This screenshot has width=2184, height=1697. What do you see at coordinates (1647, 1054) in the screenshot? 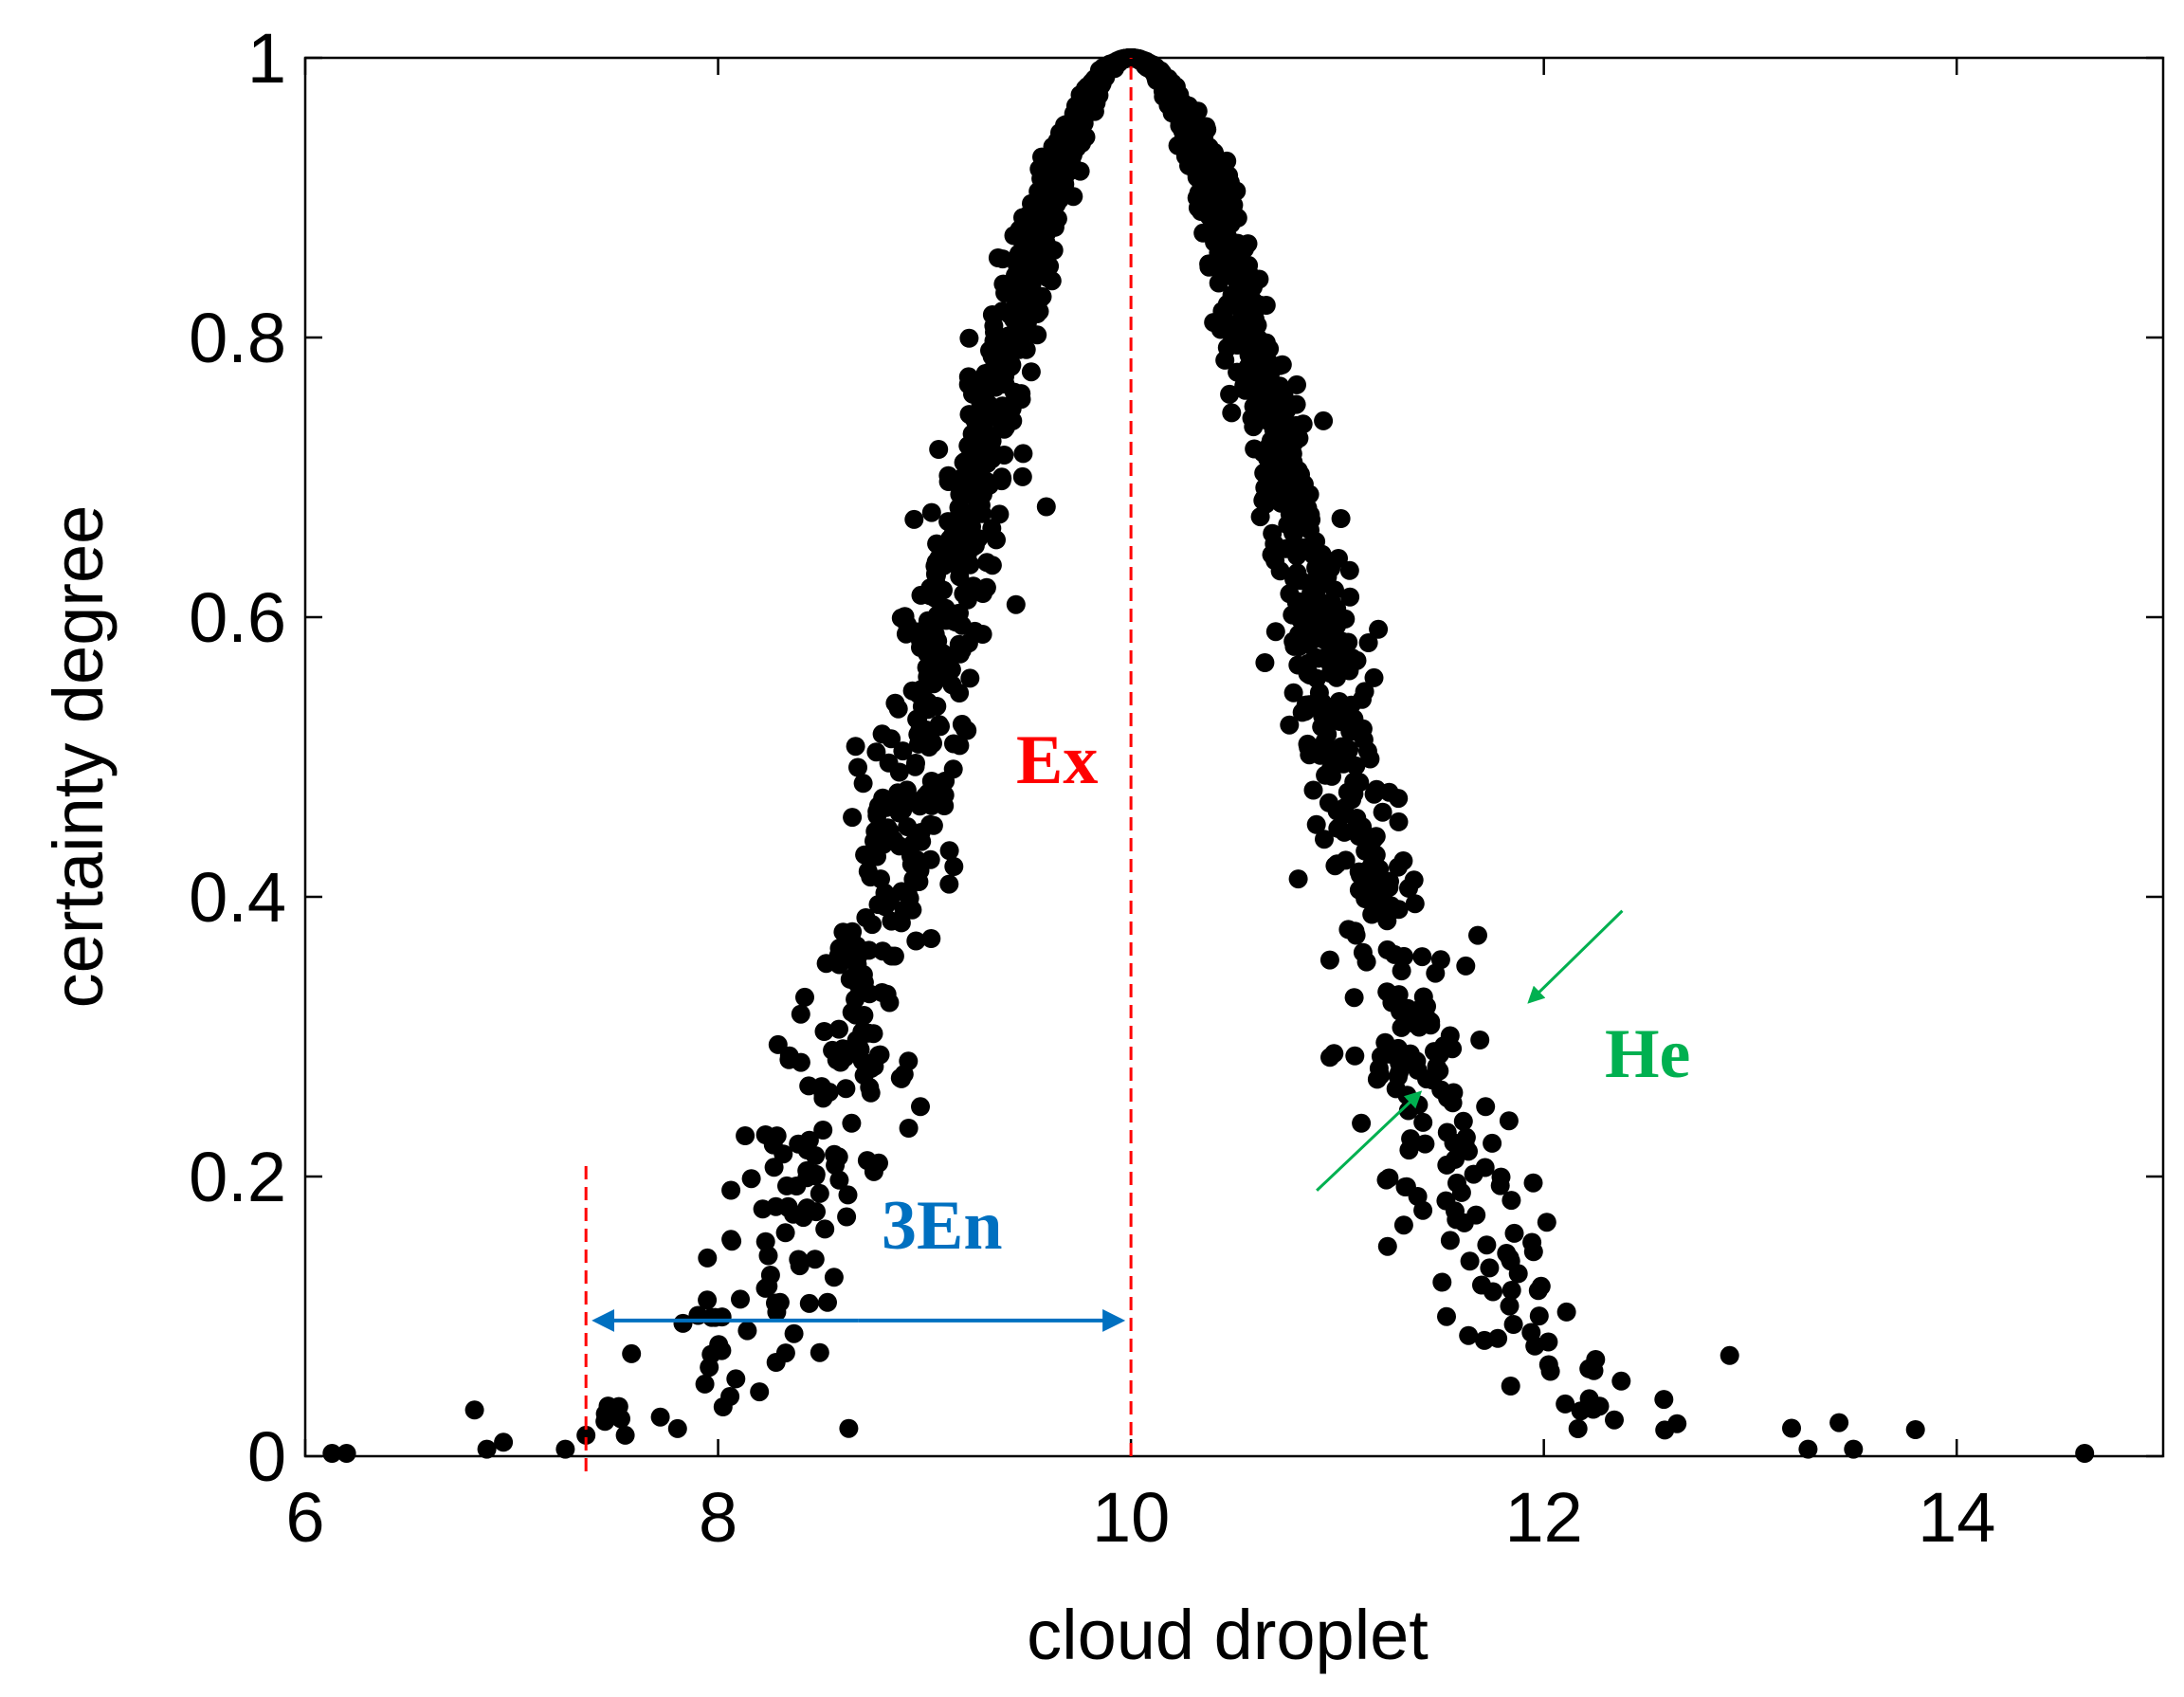
I see `he-label: He` at bounding box center [1647, 1054].